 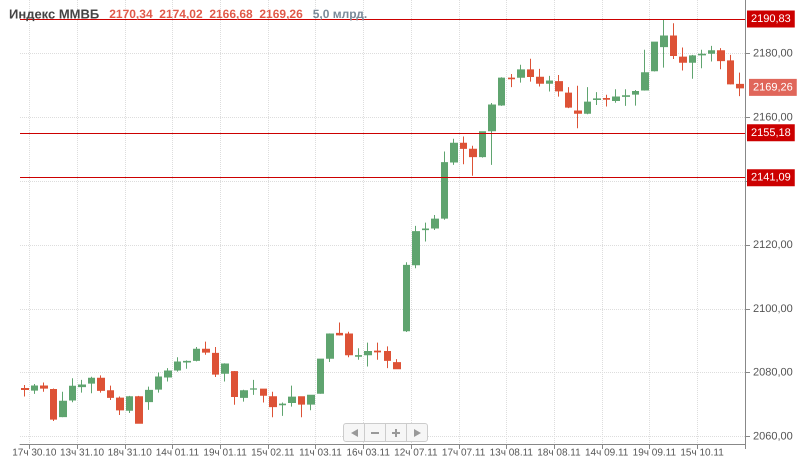 What do you see at coordinates (464, 453) in the screenshot?
I see `x-tick-label: 17ч 07.11` at bounding box center [464, 453].